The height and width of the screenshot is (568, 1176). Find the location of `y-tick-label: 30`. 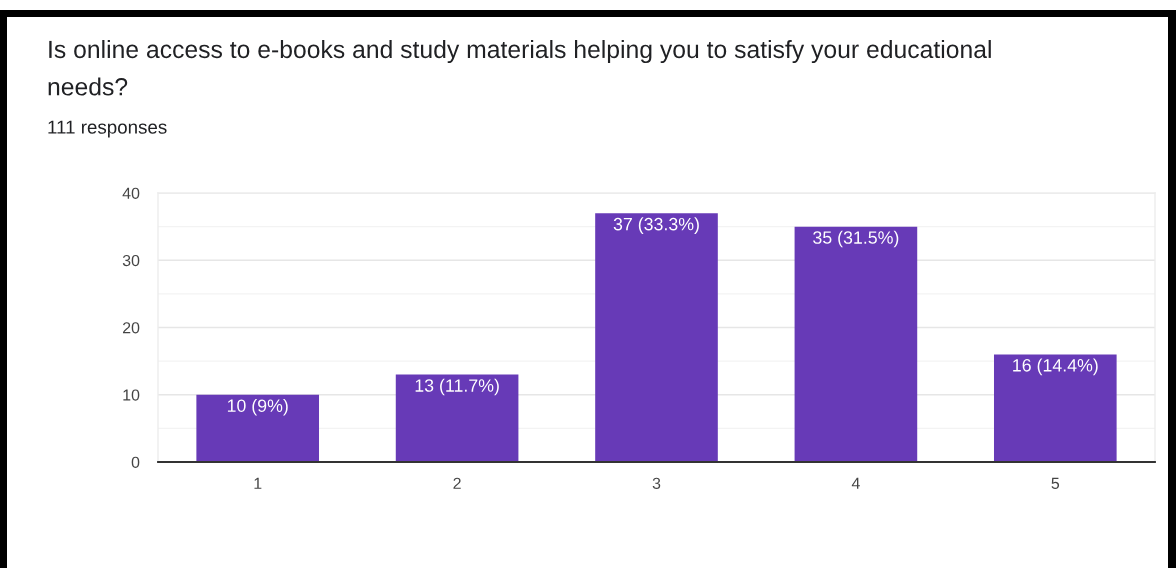

y-tick-label: 30 is located at coordinates (131, 260).